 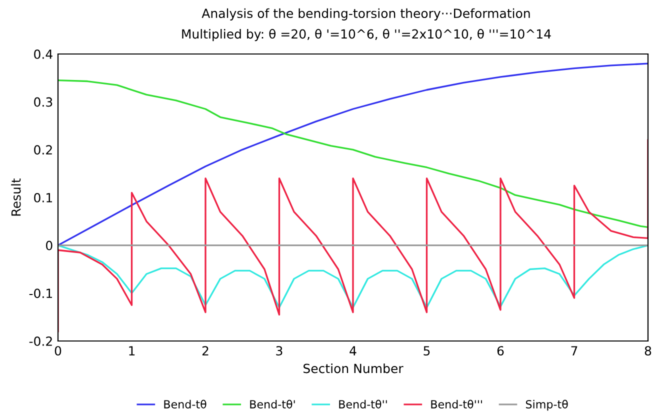 What do you see at coordinates (16, 197) in the screenshot?
I see `y-axis-title: Result` at bounding box center [16, 197].